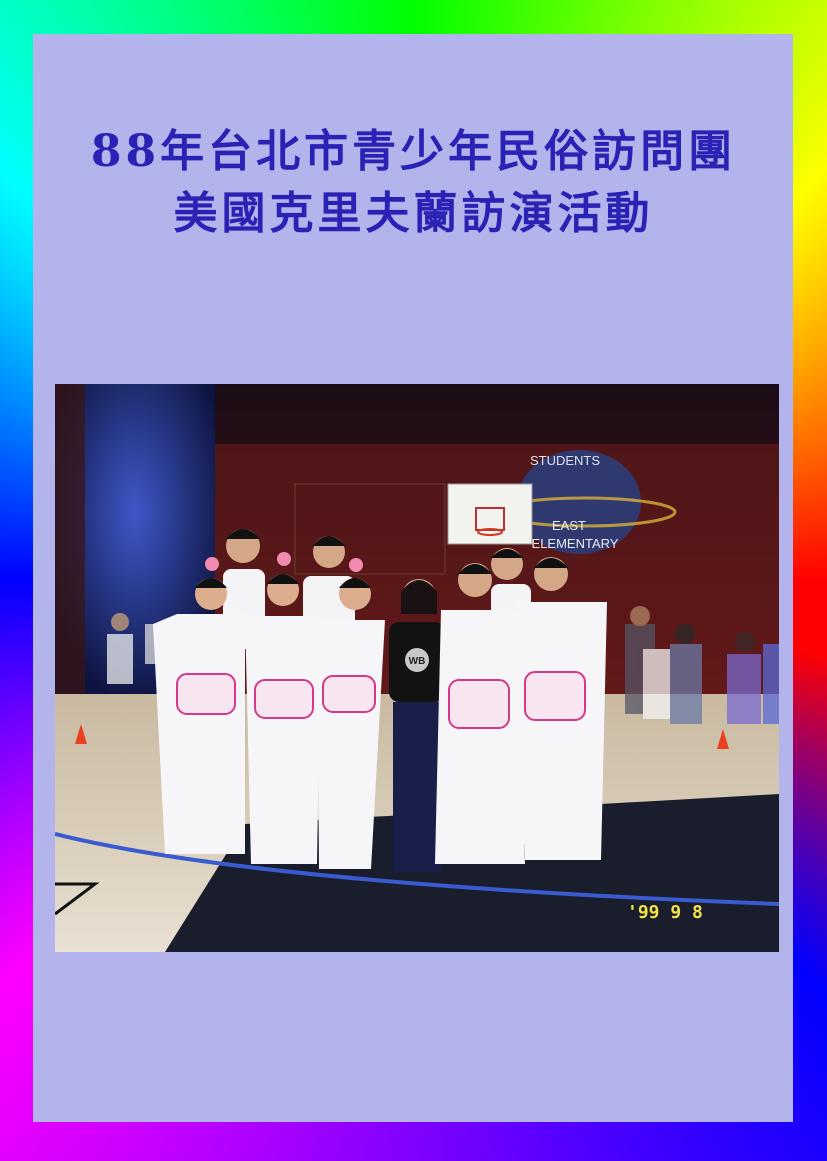  Describe the element at coordinates (413, 151) in the screenshot. I see `poster-title-line1: 88年台北市青少年民俗訪問團` at that location.